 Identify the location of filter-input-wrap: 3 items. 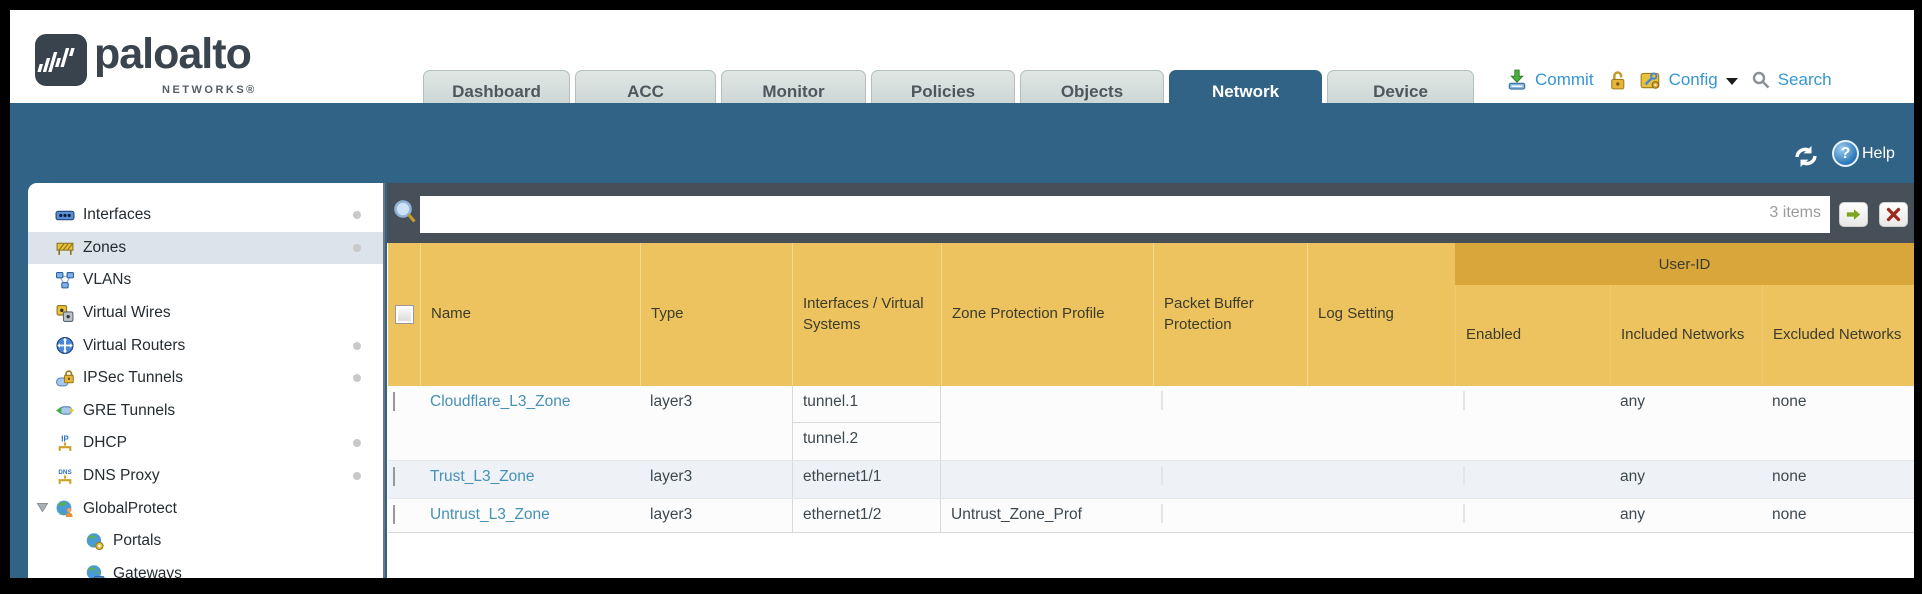
(1125, 214).